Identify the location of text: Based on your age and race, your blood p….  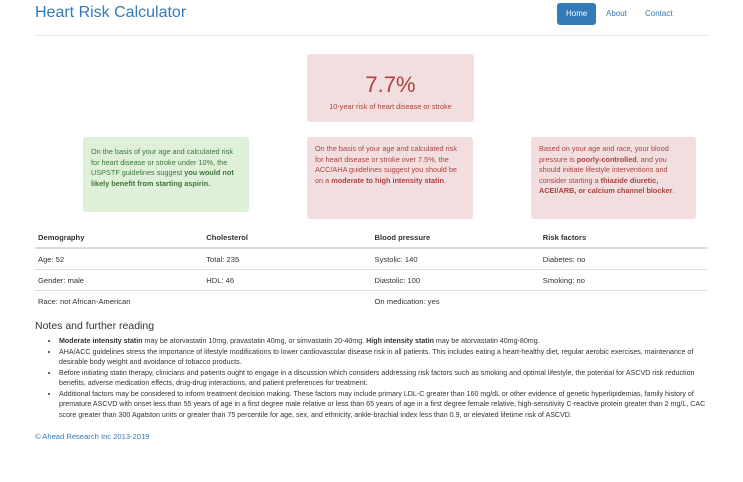
(604, 154).